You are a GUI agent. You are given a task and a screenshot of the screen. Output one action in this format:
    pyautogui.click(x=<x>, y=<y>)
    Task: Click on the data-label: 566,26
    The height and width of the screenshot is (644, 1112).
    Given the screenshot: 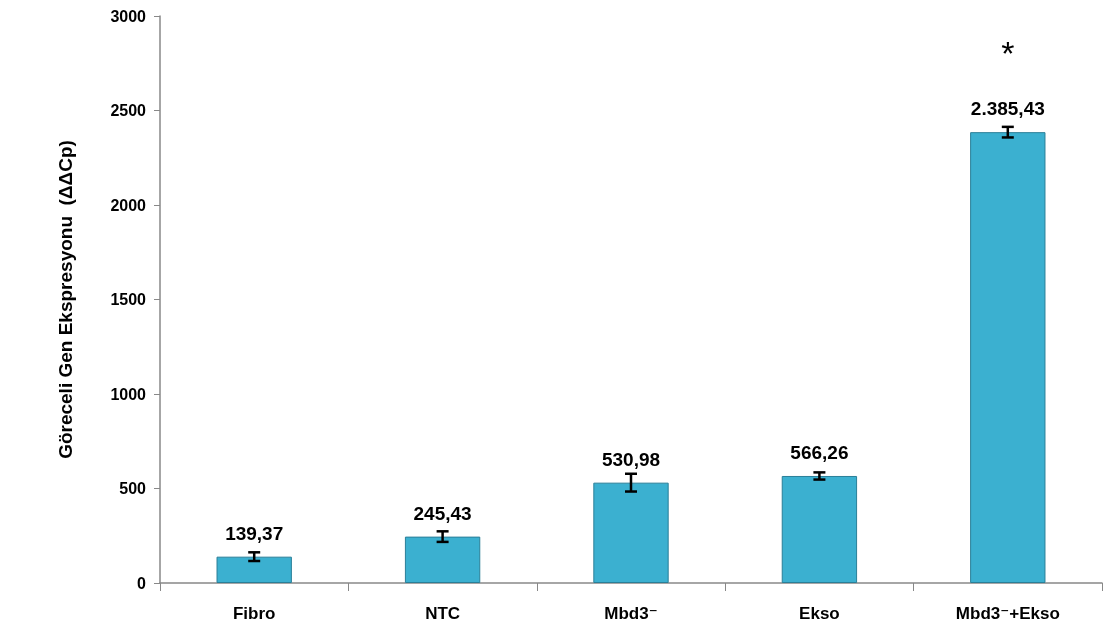 What is the action you would take?
    pyautogui.click(x=819, y=452)
    